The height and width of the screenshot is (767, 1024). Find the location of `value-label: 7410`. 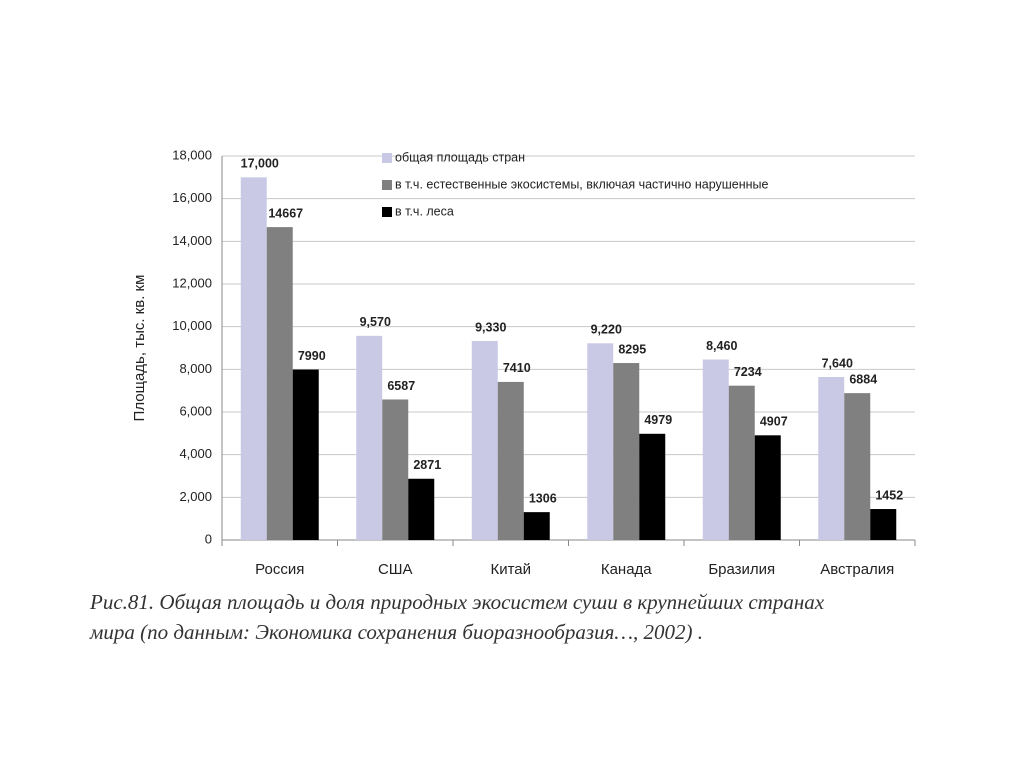

value-label: 7410 is located at coordinates (517, 368).